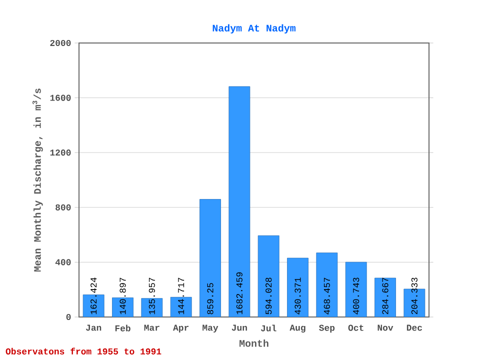 This screenshot has width=480, height=360. Describe the element at coordinates (356, 296) in the screenshot. I see `data-label: 400.743` at that location.